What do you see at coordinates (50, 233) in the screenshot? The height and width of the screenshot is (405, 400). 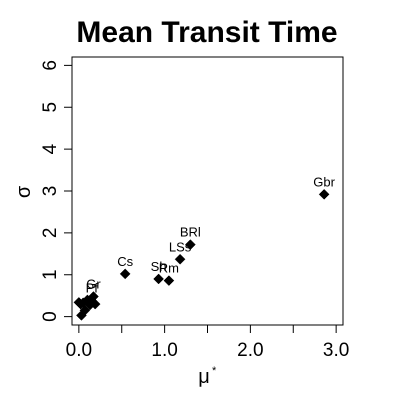 I see `y-tick-label: 2` at bounding box center [50, 233].